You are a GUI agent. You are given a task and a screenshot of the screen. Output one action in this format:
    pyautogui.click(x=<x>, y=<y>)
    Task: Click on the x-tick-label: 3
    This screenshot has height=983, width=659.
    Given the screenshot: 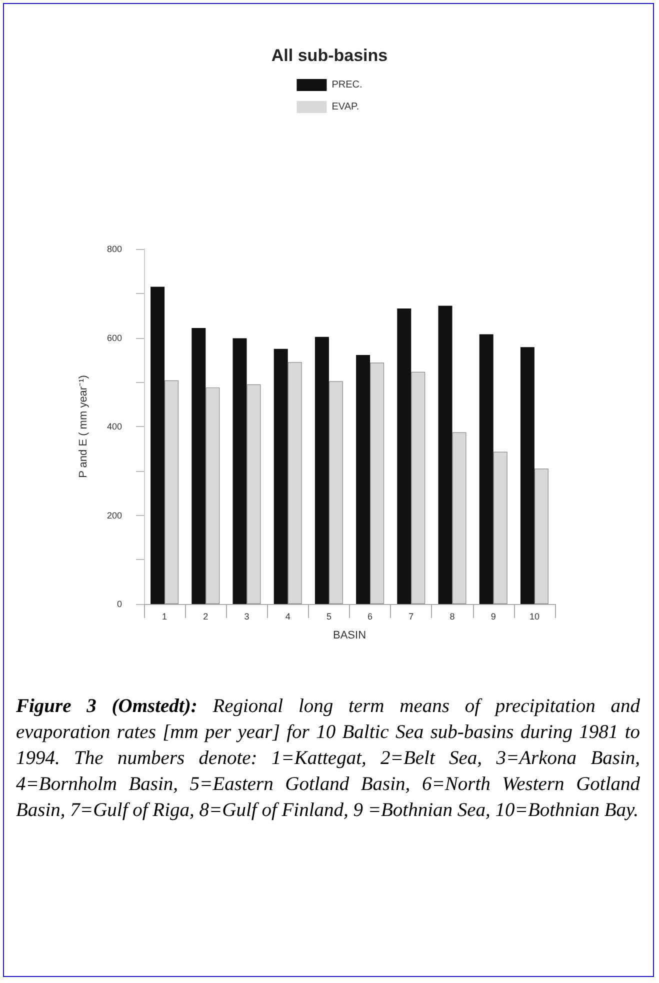 What is the action you would take?
    pyautogui.click(x=247, y=617)
    